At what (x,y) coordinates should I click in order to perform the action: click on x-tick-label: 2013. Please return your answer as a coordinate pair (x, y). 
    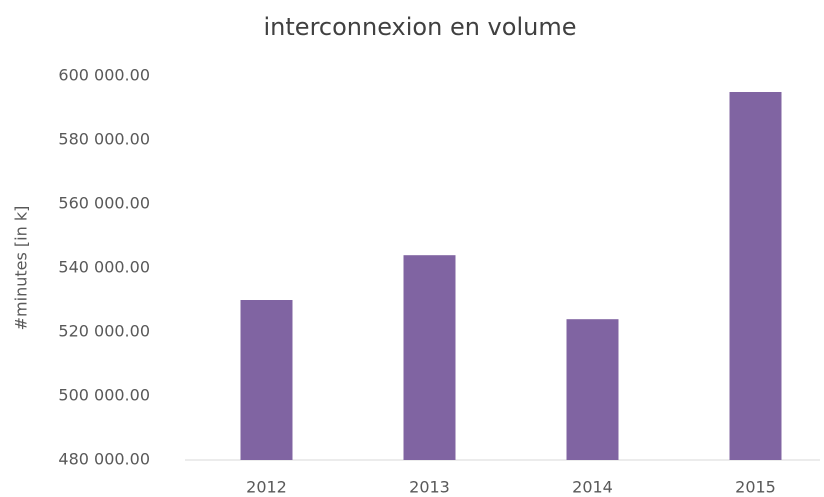
    Looking at the image, I should click on (429, 487).